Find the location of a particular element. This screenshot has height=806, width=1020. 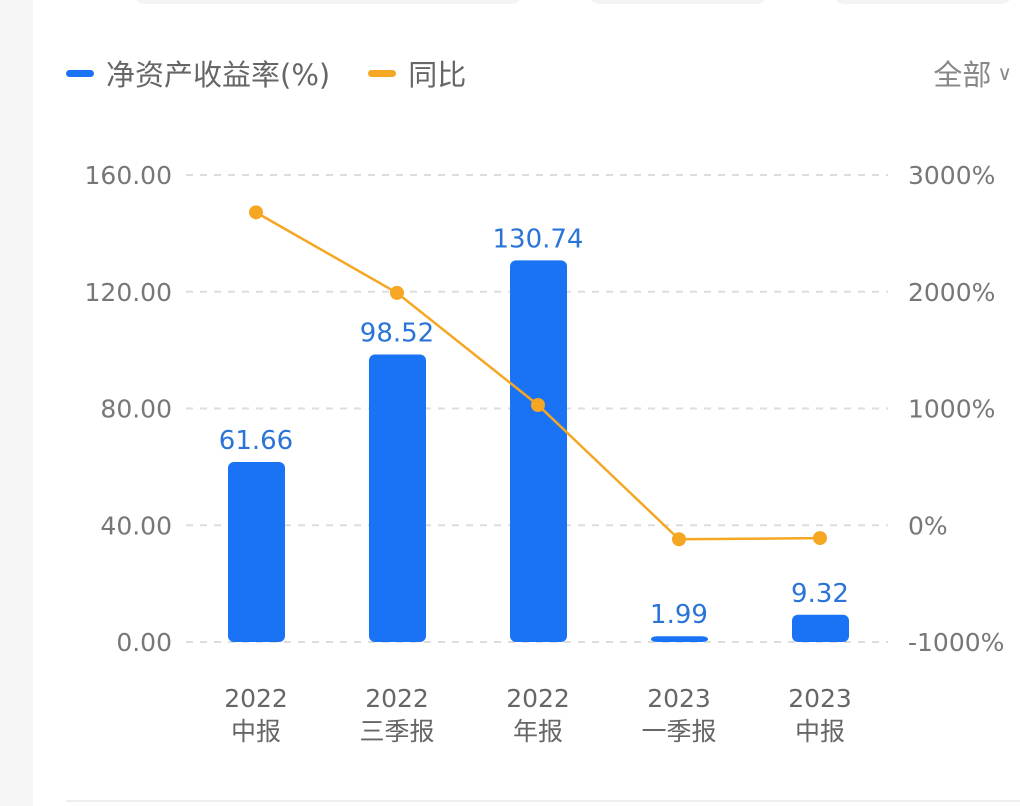

left-axis-tick: 80.00 is located at coordinates (136, 409).